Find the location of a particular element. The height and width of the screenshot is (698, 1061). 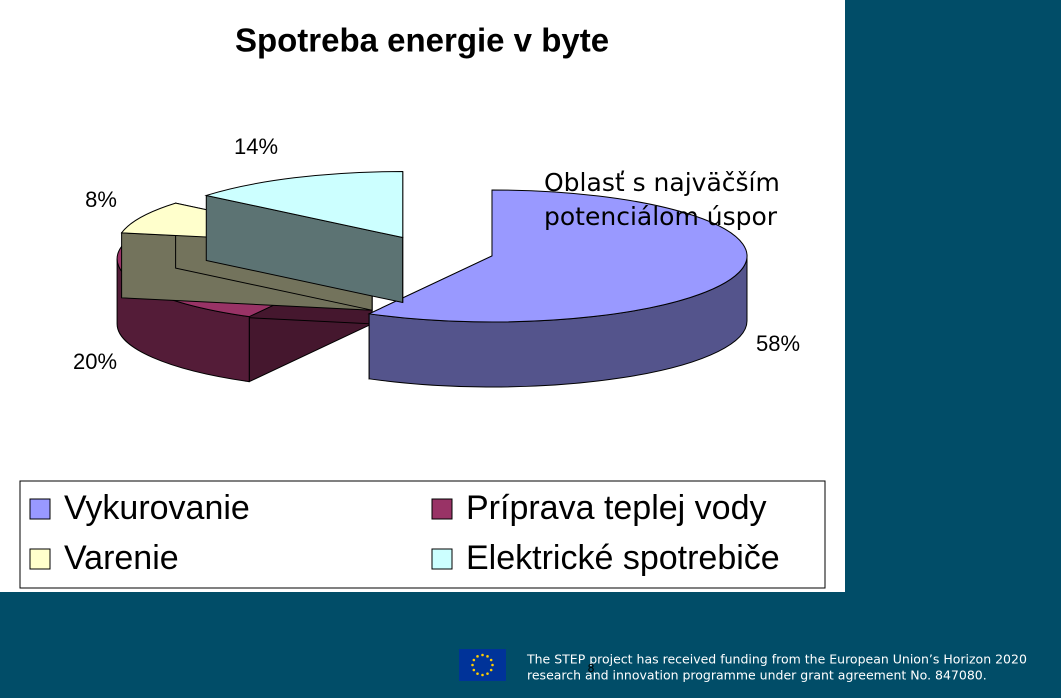

value-label: 58% is located at coordinates (778, 343).